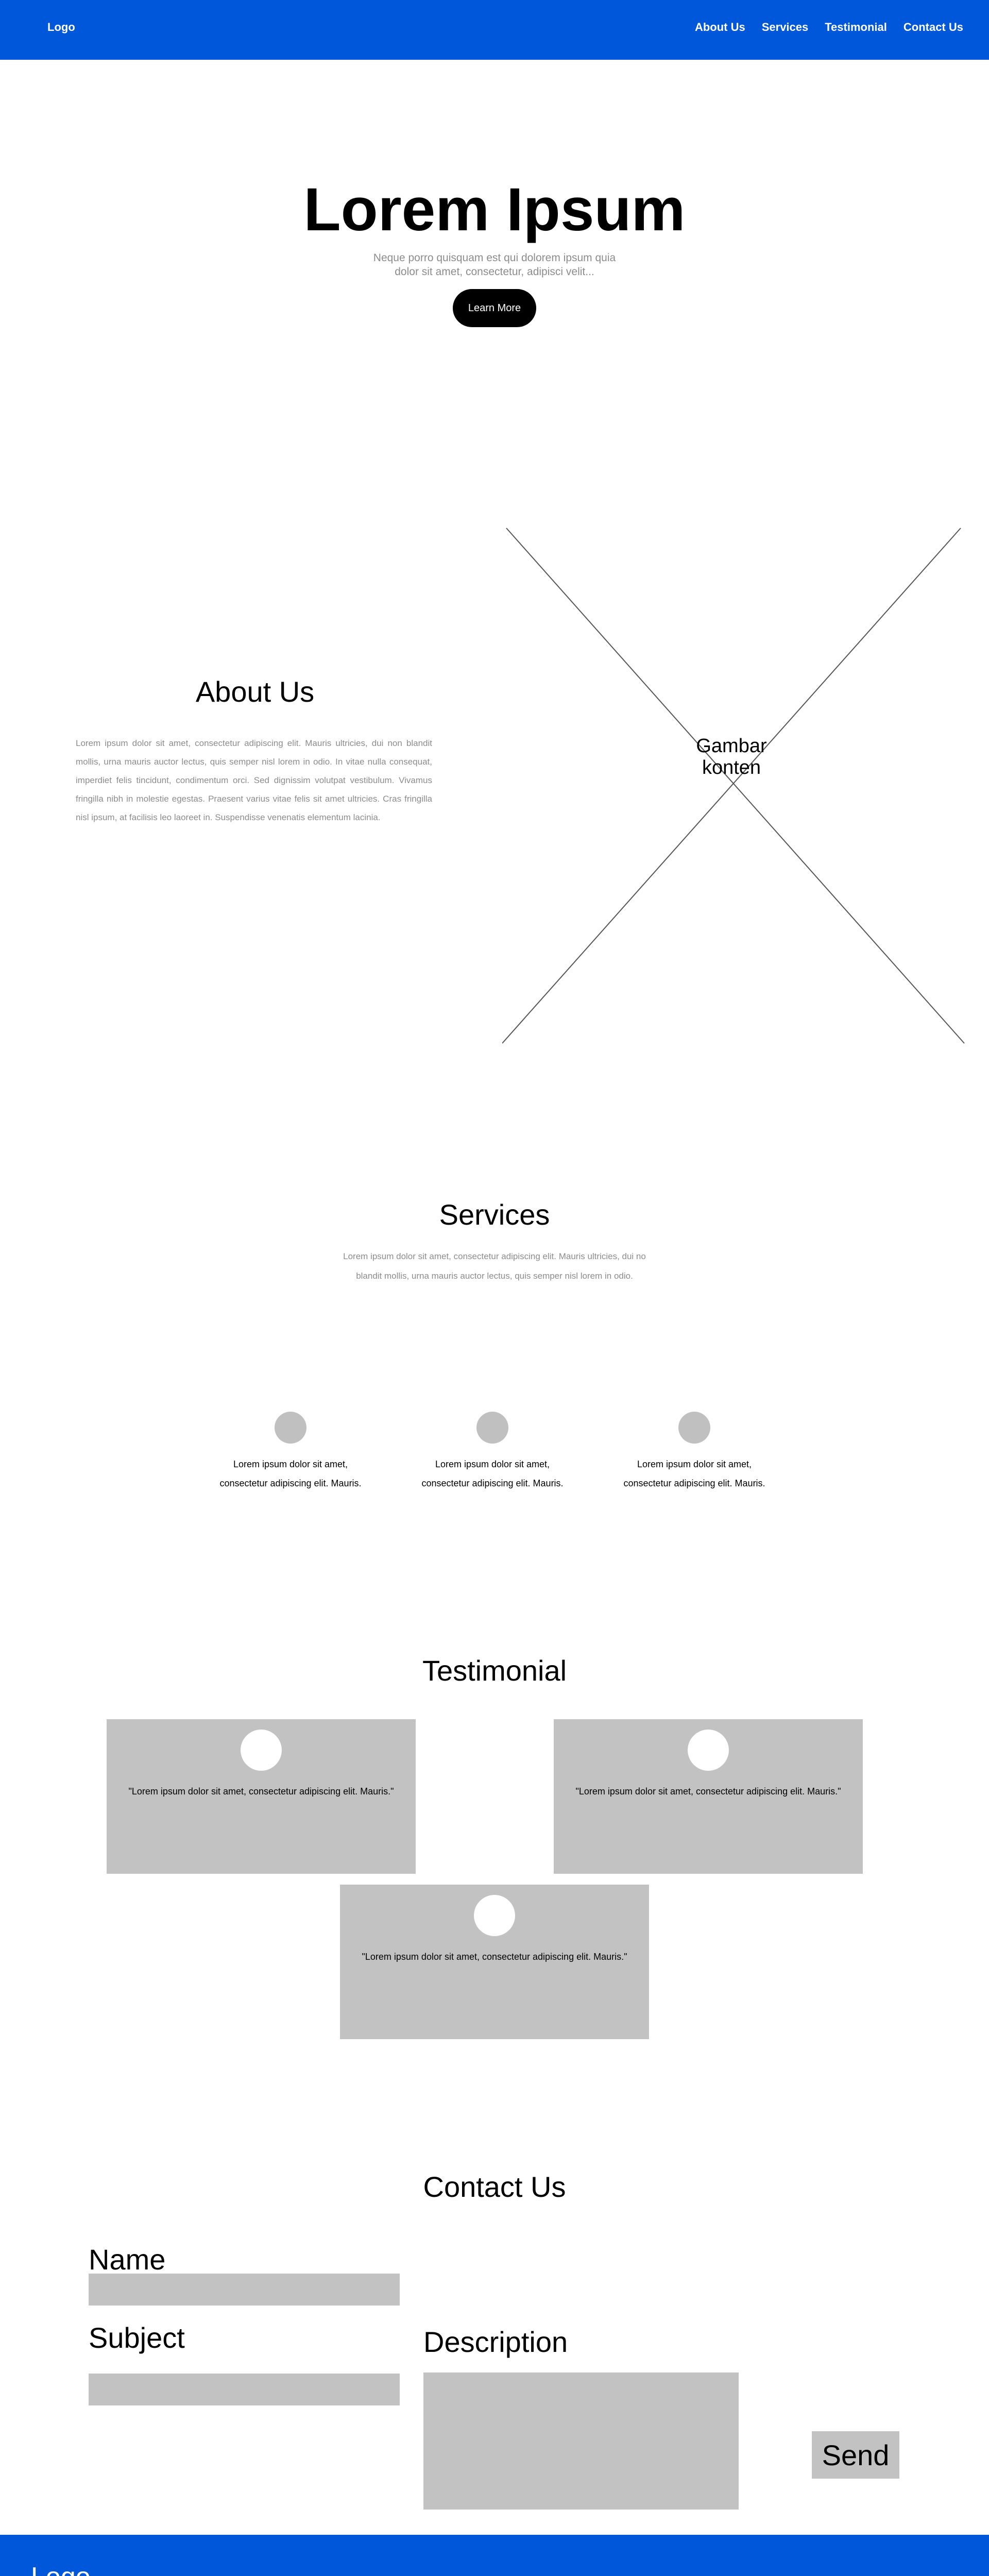 Image resolution: width=989 pixels, height=2576 pixels. What do you see at coordinates (855, 2455) in the screenshot?
I see `send-button: Send` at bounding box center [855, 2455].